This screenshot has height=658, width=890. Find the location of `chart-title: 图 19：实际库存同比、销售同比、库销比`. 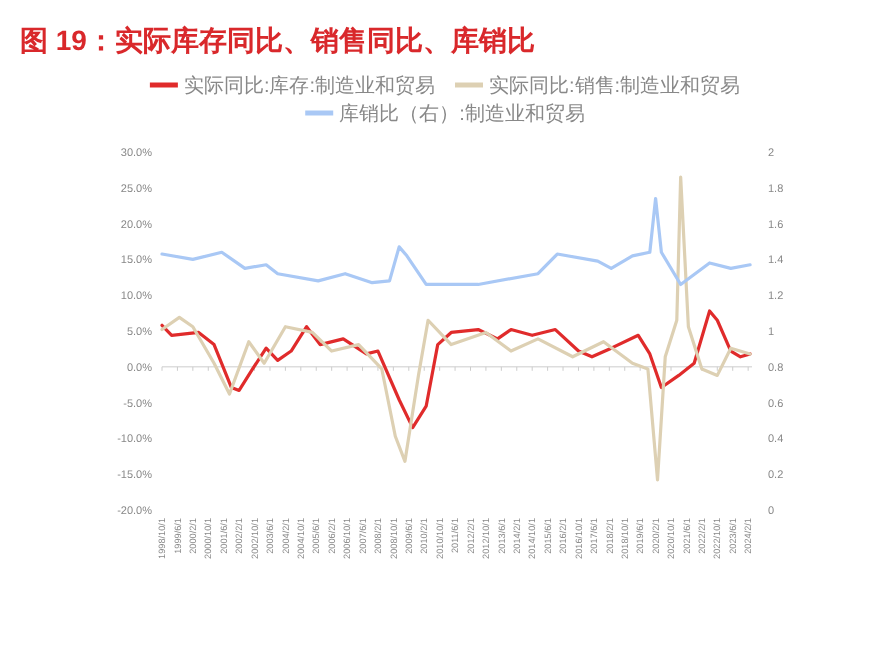

chart-title: 图 19：实际库存同比、销售同比、库销比 is located at coordinates (277, 40).